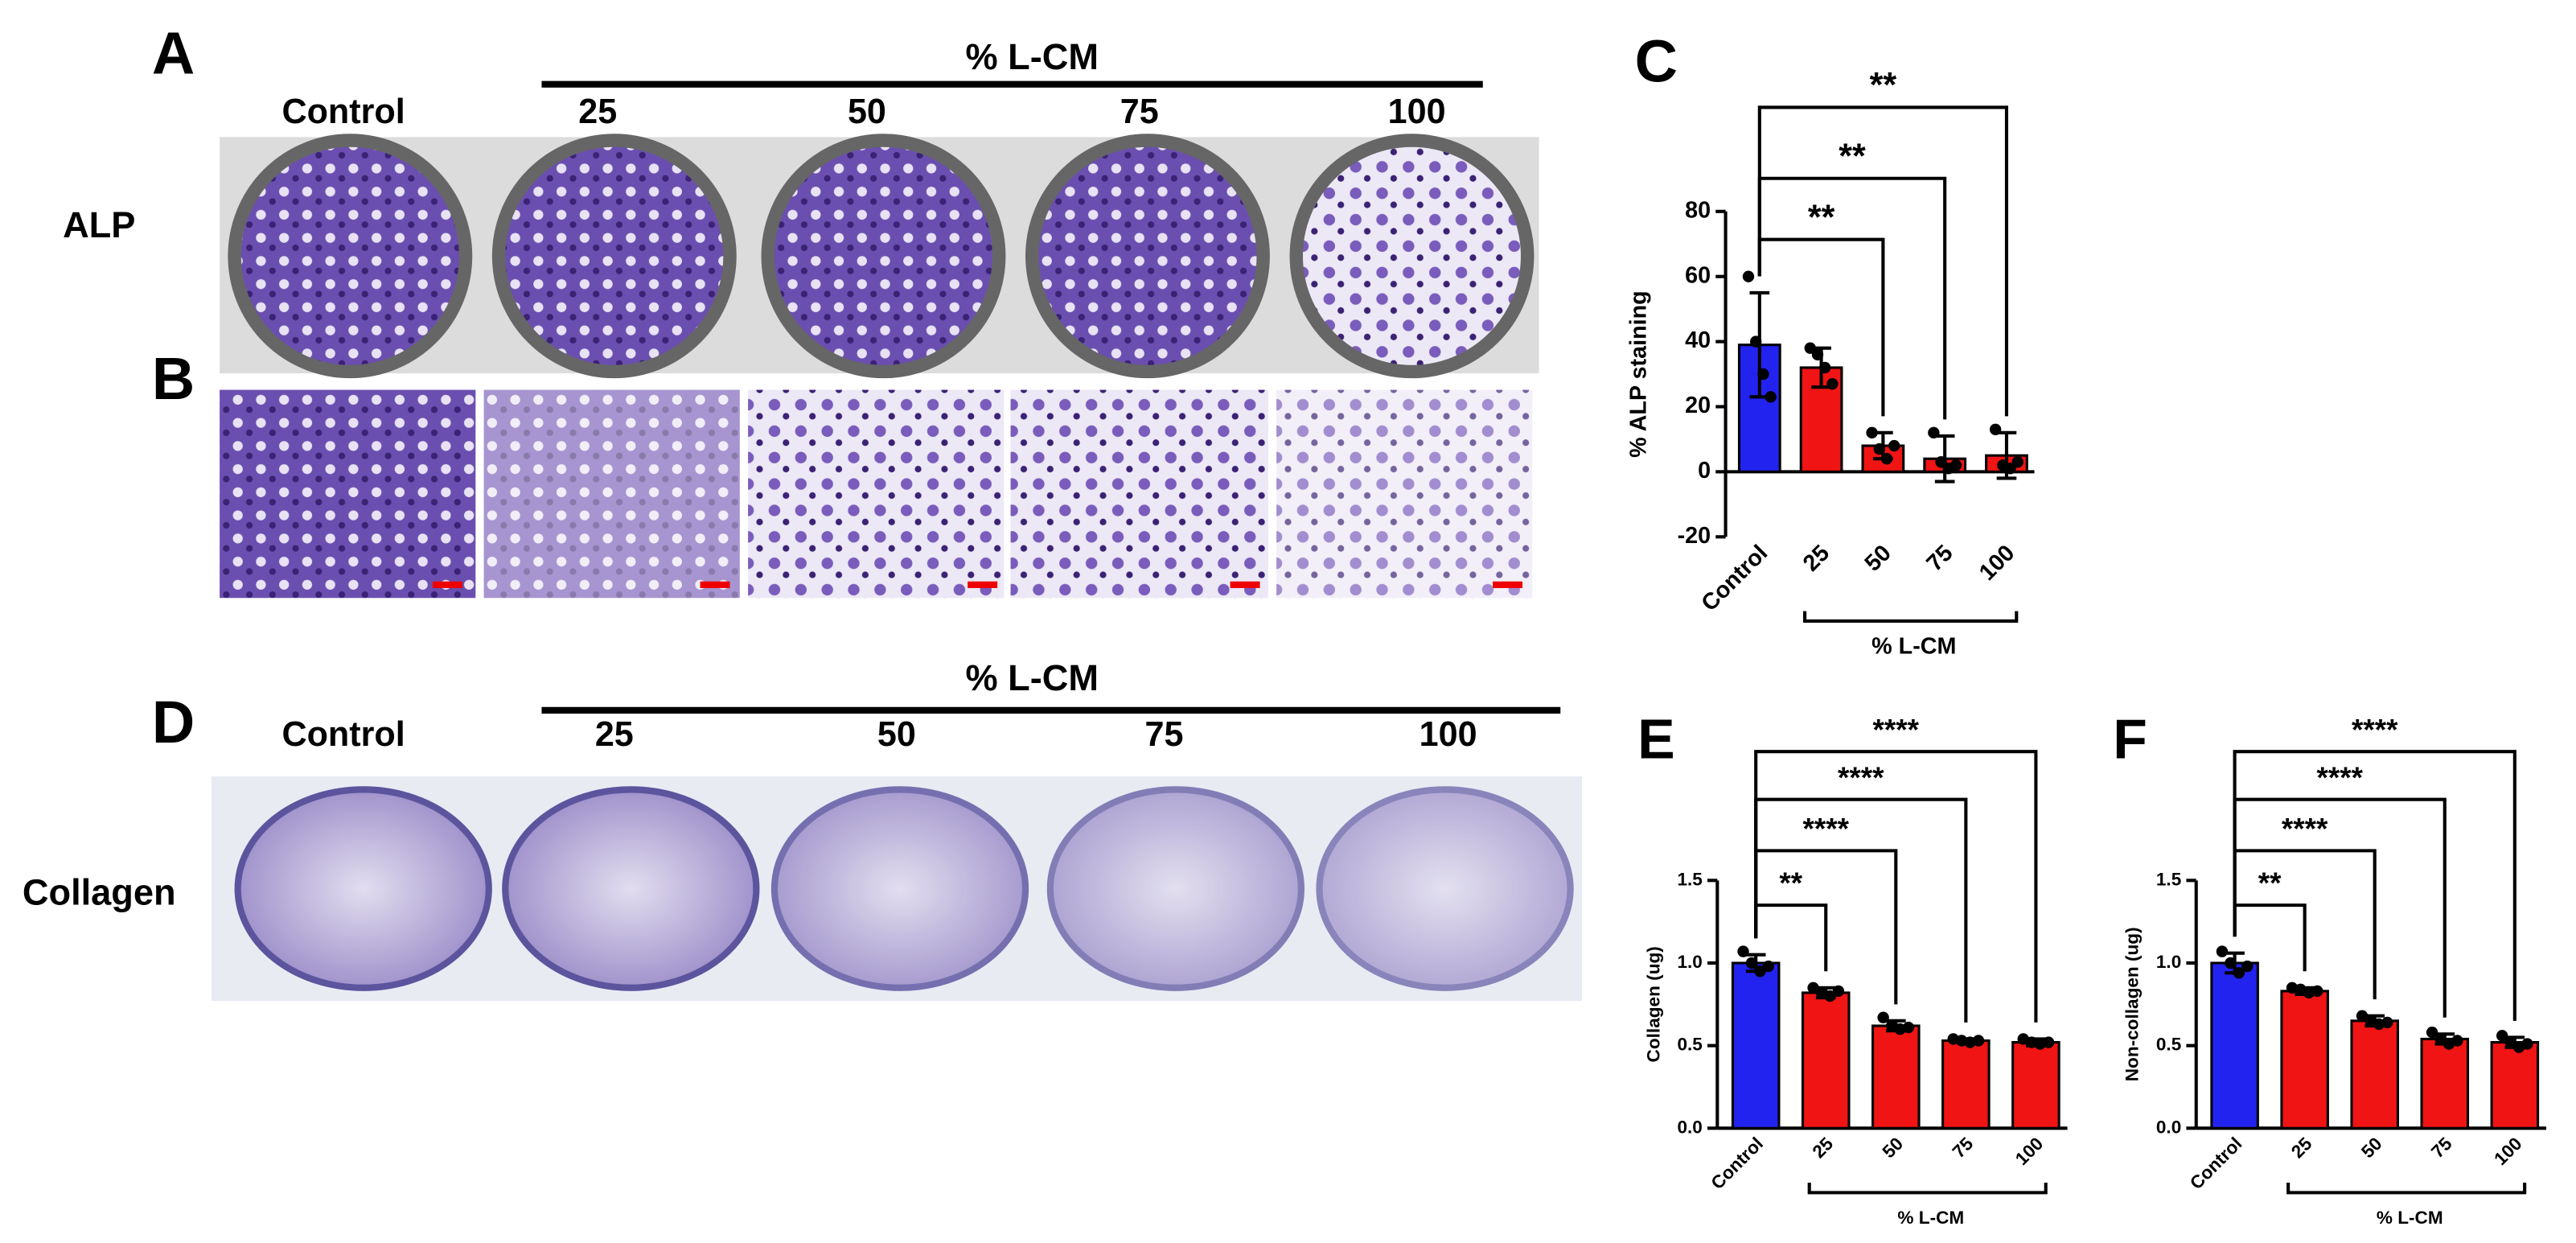 This screenshot has width=2576, height=1243. What do you see at coordinates (2168, 962) in the screenshot?
I see `y-tick-label: 1.0` at bounding box center [2168, 962].